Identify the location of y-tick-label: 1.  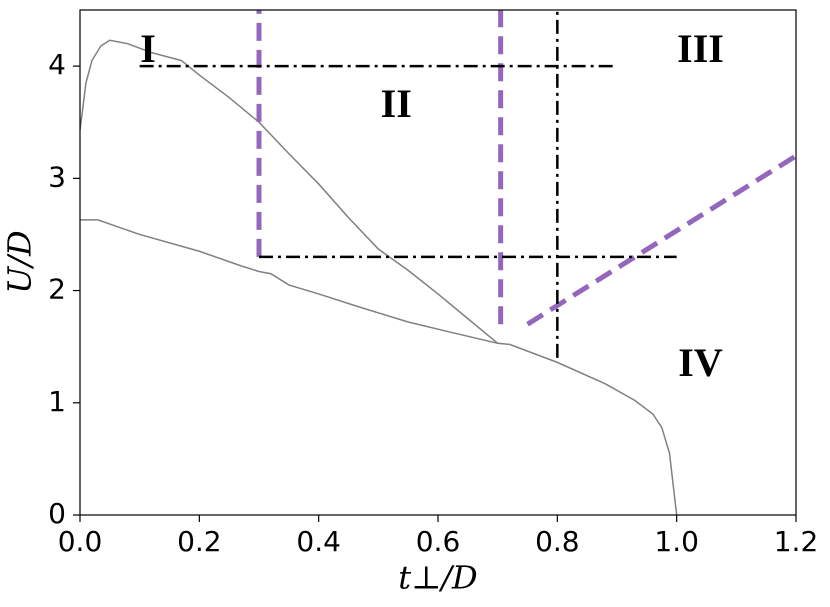
(57, 401).